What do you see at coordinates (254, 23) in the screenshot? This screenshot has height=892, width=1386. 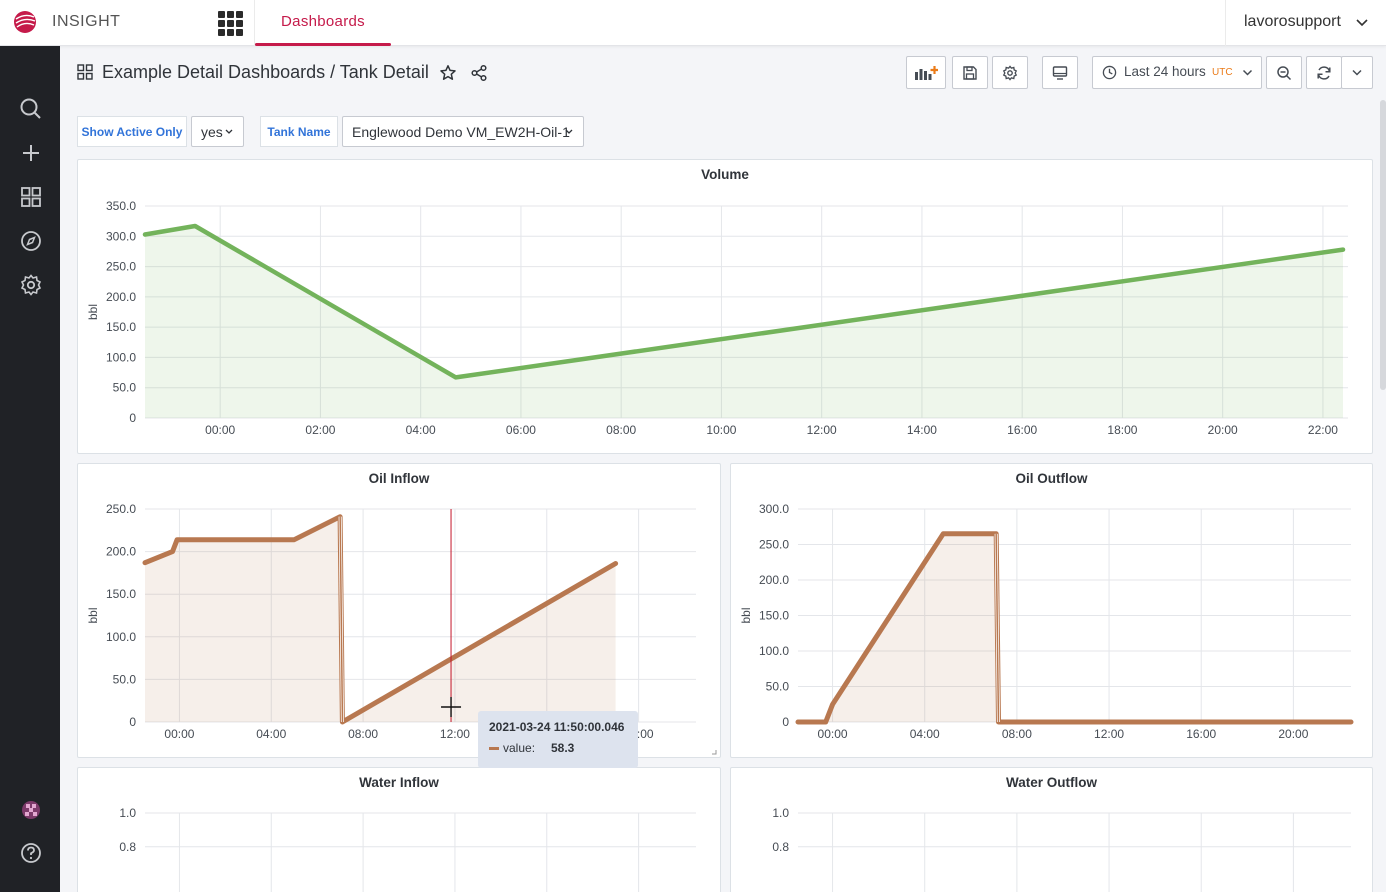 I see `tab-divider` at bounding box center [254, 23].